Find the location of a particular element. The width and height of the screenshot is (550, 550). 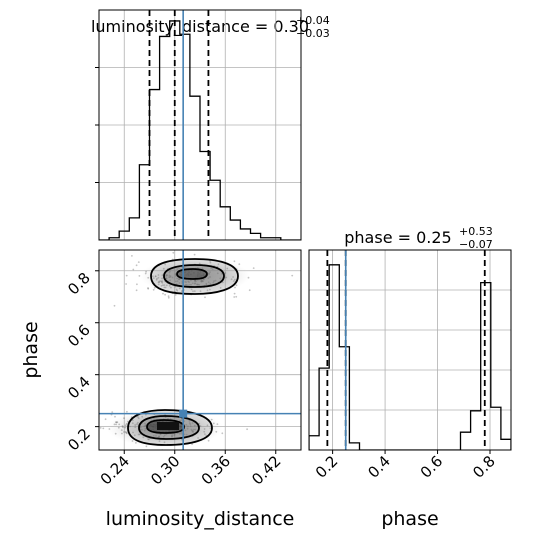

y-tick-label-phase-0.8: 0.8 is located at coordinates (79, 284).